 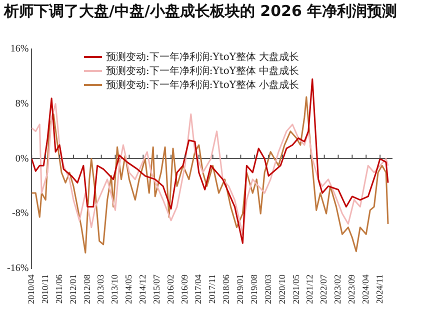 I want to click on x-tick-label: 2020/03, so click(x=267, y=289).